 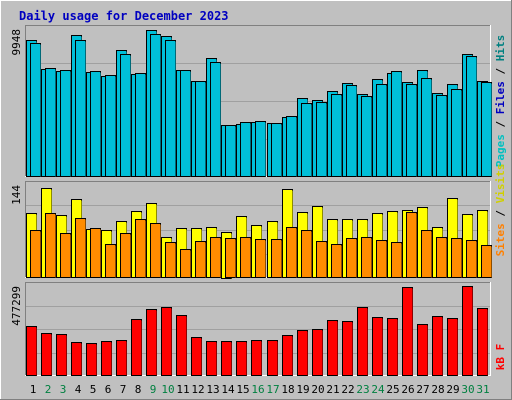 What do you see at coordinates (467, 389) in the screenshot?
I see `x-tick-label-day-30: 30` at bounding box center [467, 389].